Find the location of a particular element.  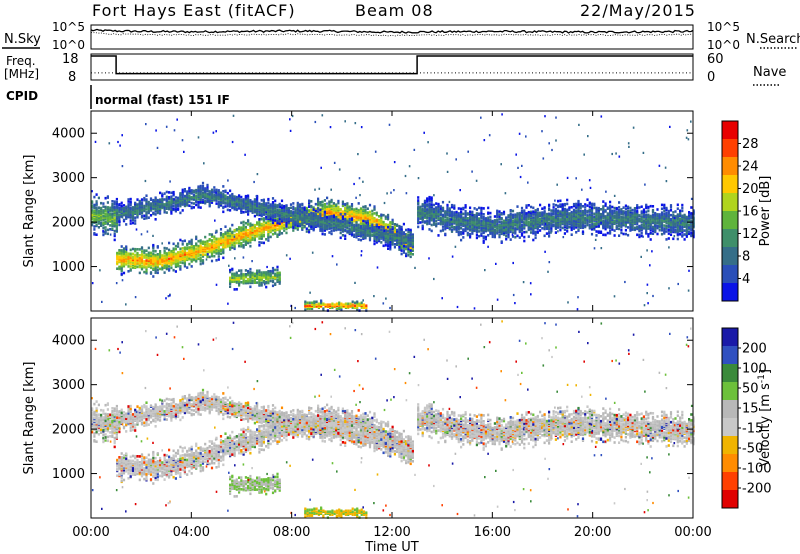

freq-tick-bottom: 8 is located at coordinates (72, 77).